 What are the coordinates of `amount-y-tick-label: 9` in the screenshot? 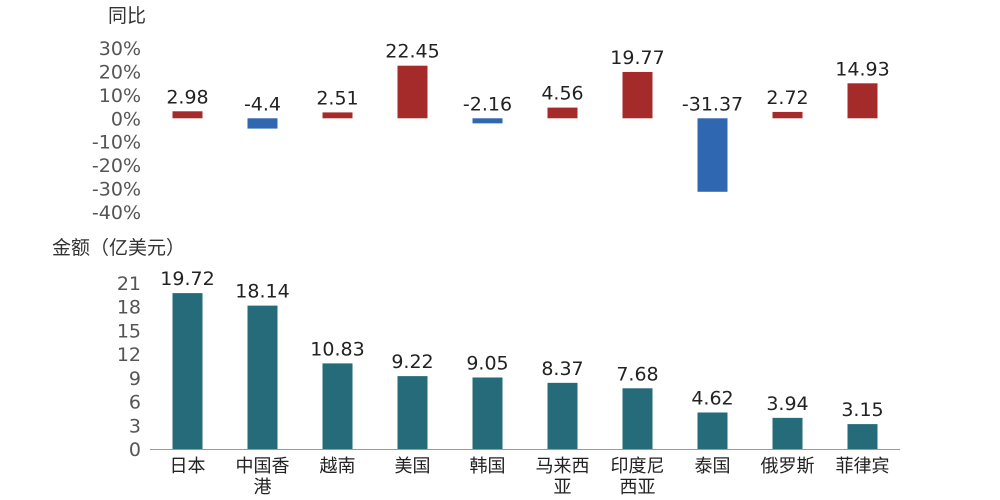 It's located at (135, 379).